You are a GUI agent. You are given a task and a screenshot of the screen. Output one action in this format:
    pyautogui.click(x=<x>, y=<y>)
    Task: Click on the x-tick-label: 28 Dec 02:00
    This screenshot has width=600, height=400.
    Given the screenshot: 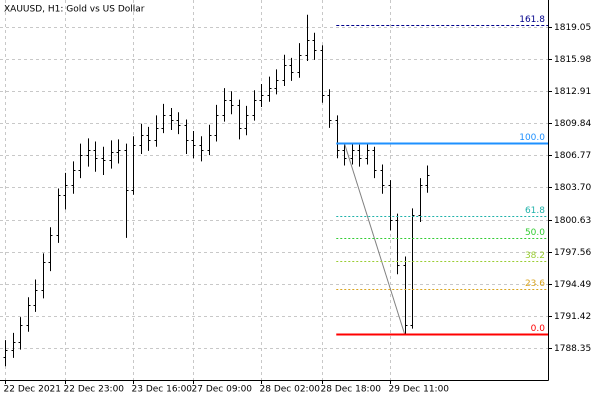 What is the action you would take?
    pyautogui.click(x=290, y=390)
    